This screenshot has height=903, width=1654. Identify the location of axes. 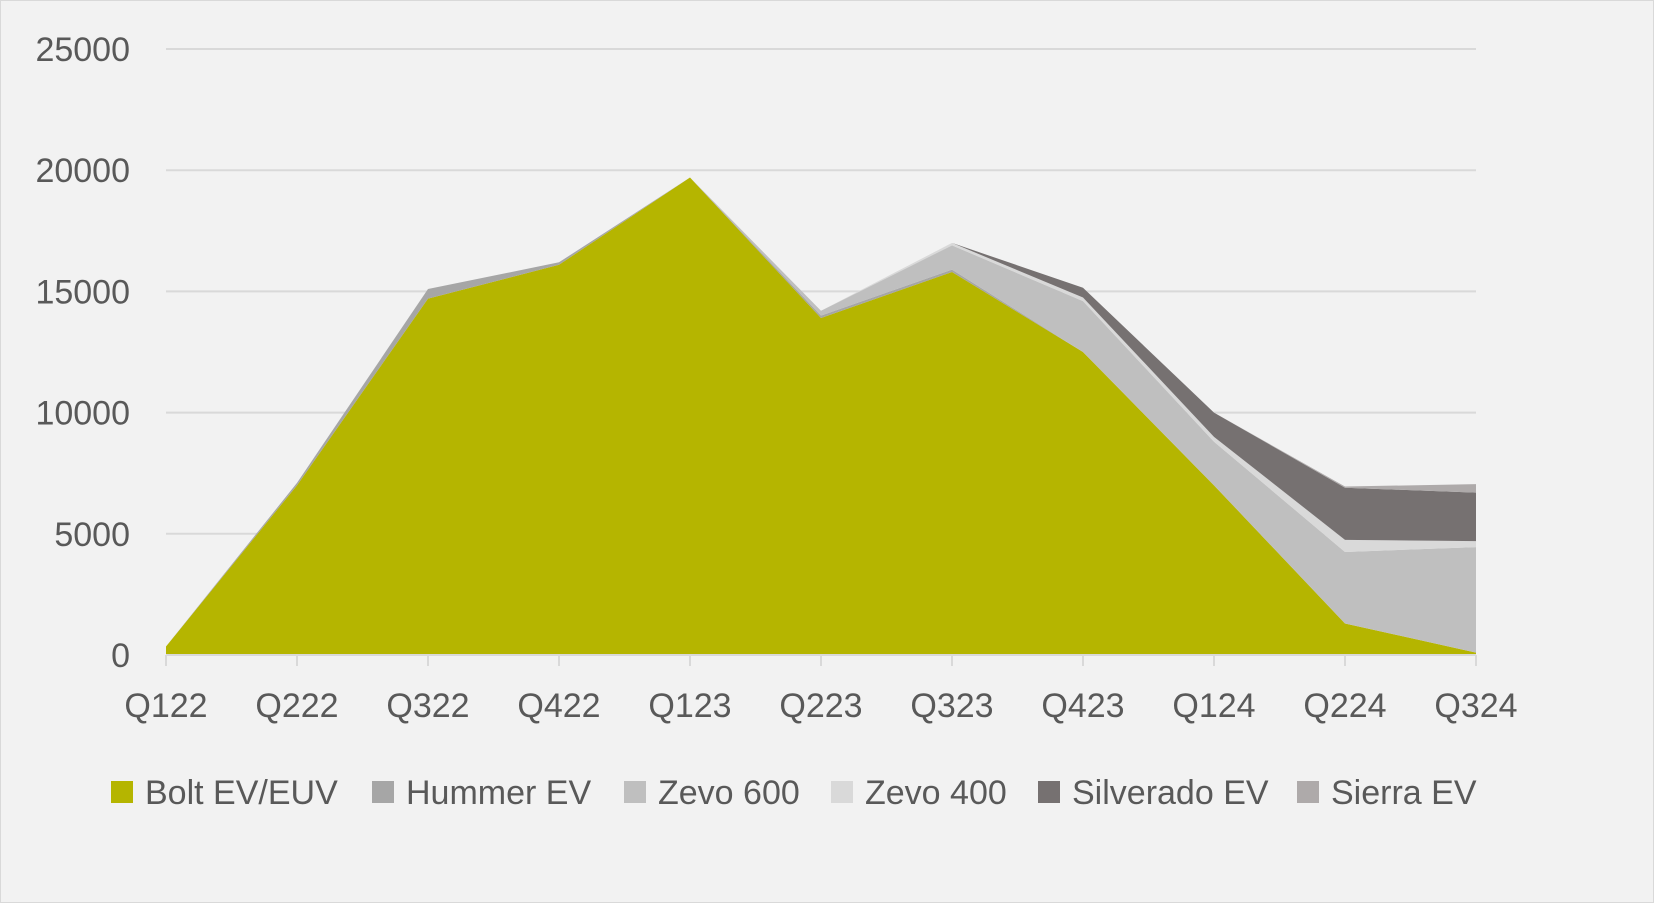
(821, 660).